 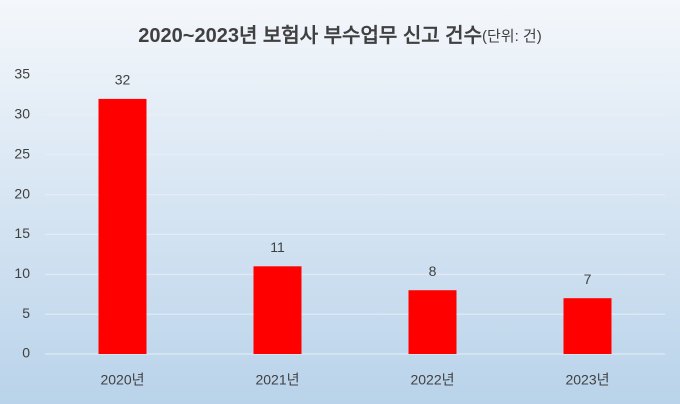 What do you see at coordinates (26, 353) in the screenshot?
I see `y-tick-label: 0` at bounding box center [26, 353].